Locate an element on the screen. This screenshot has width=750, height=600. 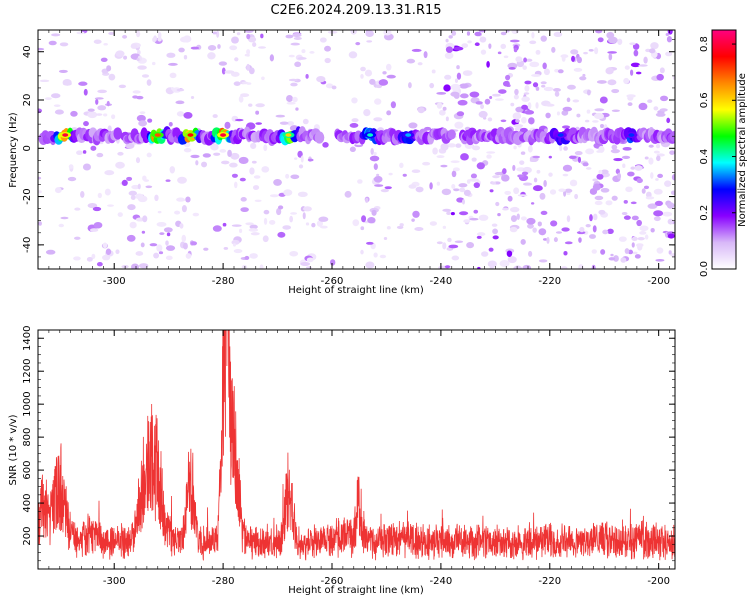
y-tick-label: 600 is located at coordinates (27, 470).